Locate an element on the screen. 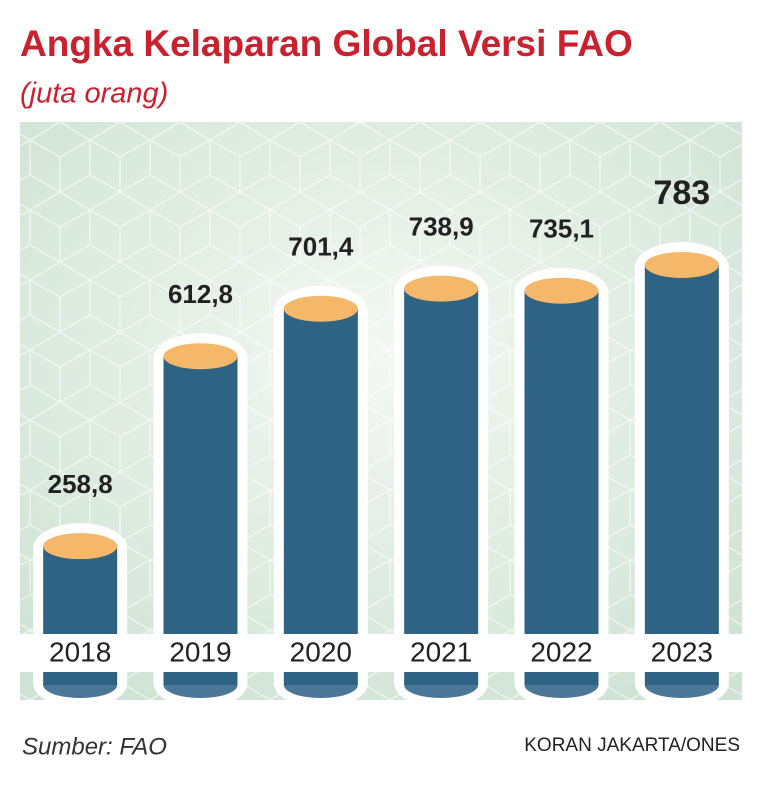 The height and width of the screenshot is (785, 765). x-tick-label: 2020 is located at coordinates (321, 651).